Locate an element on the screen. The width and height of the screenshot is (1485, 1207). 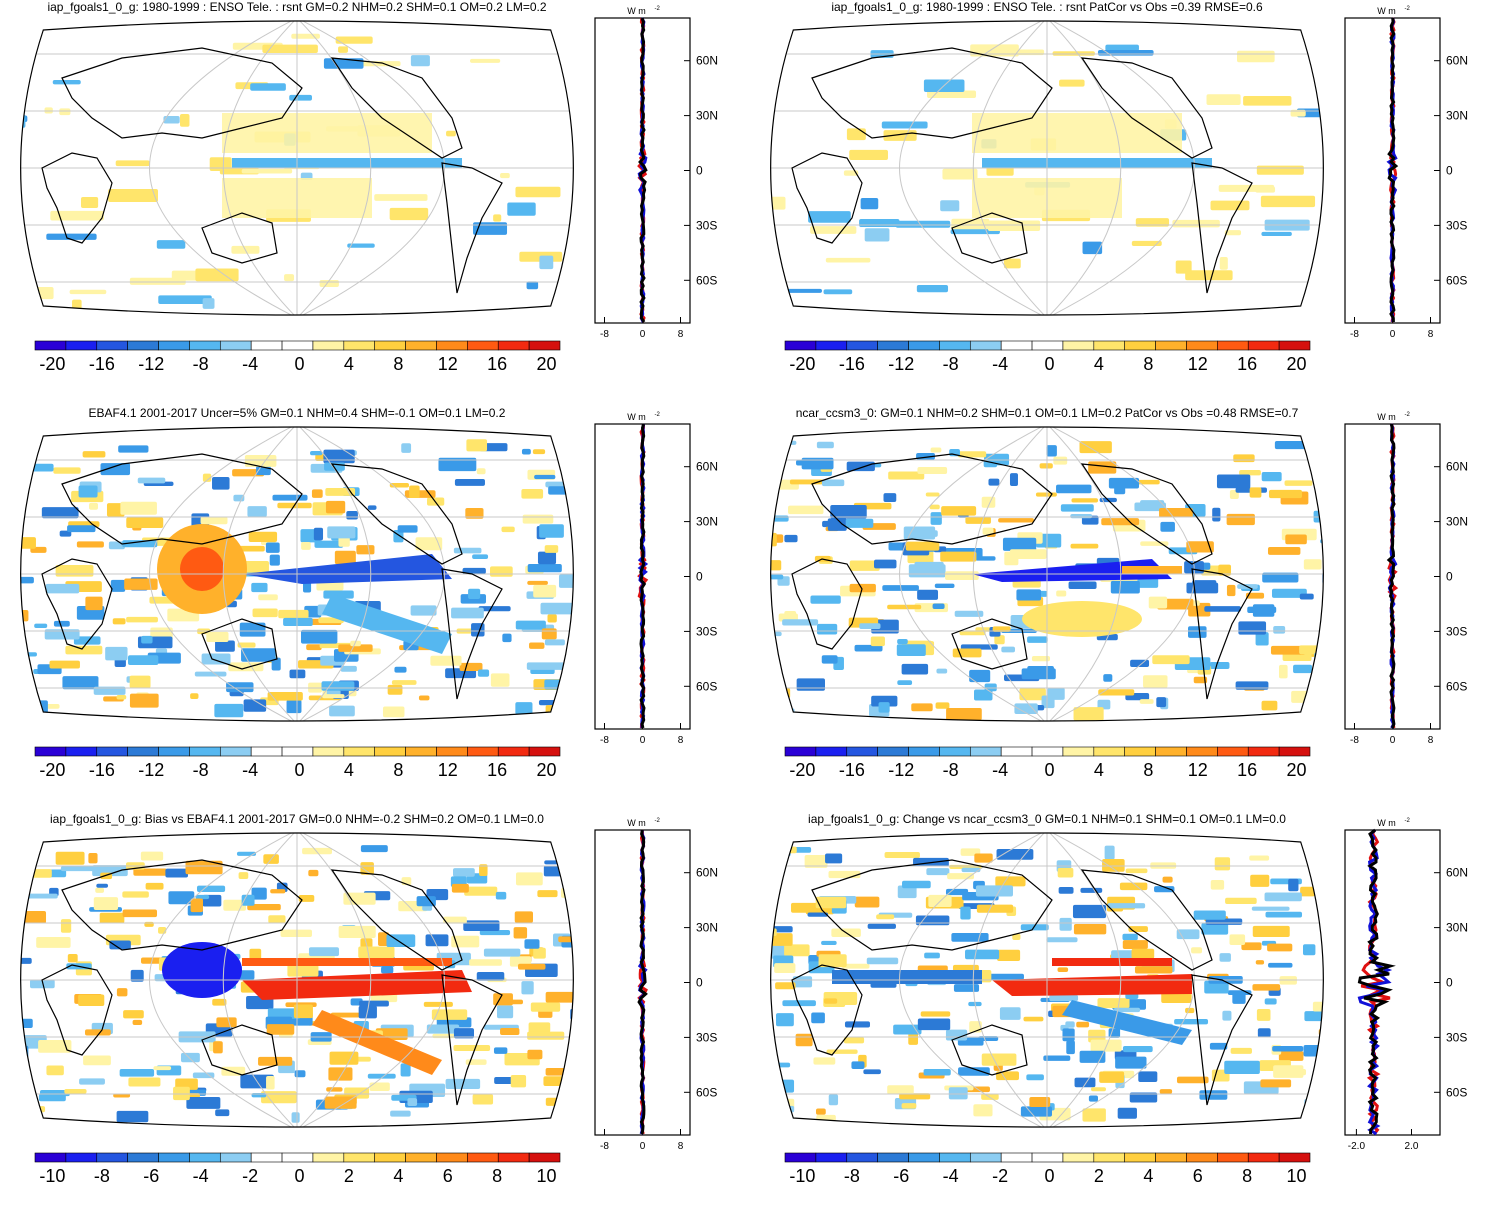
colorbar-label: 6 is located at coordinates (1198, 1176).